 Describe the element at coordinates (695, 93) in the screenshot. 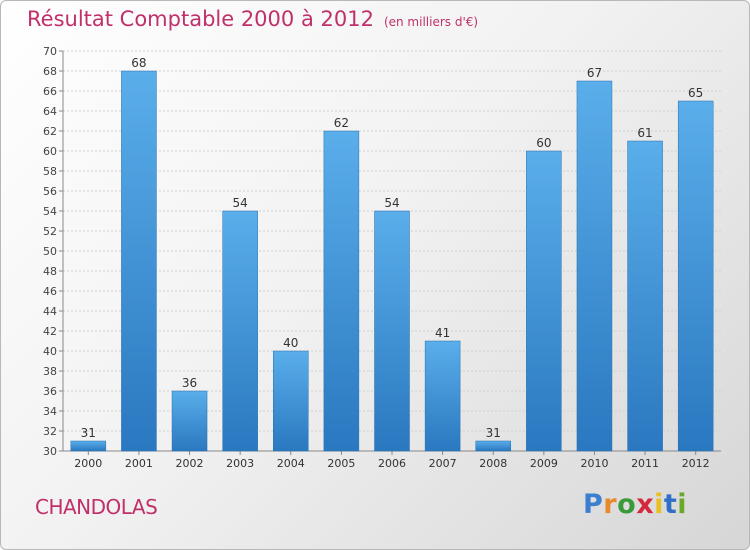

I see `data-label-2012: 65` at that location.